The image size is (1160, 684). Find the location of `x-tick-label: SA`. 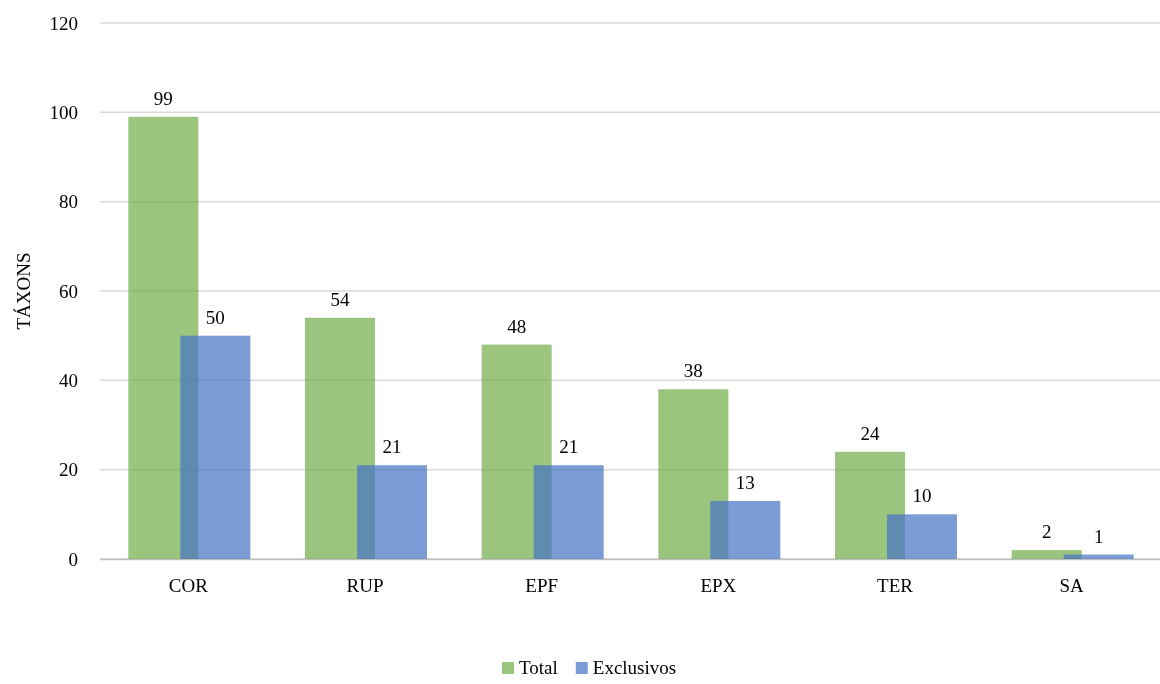

x-tick-label: SA is located at coordinates (1072, 586).